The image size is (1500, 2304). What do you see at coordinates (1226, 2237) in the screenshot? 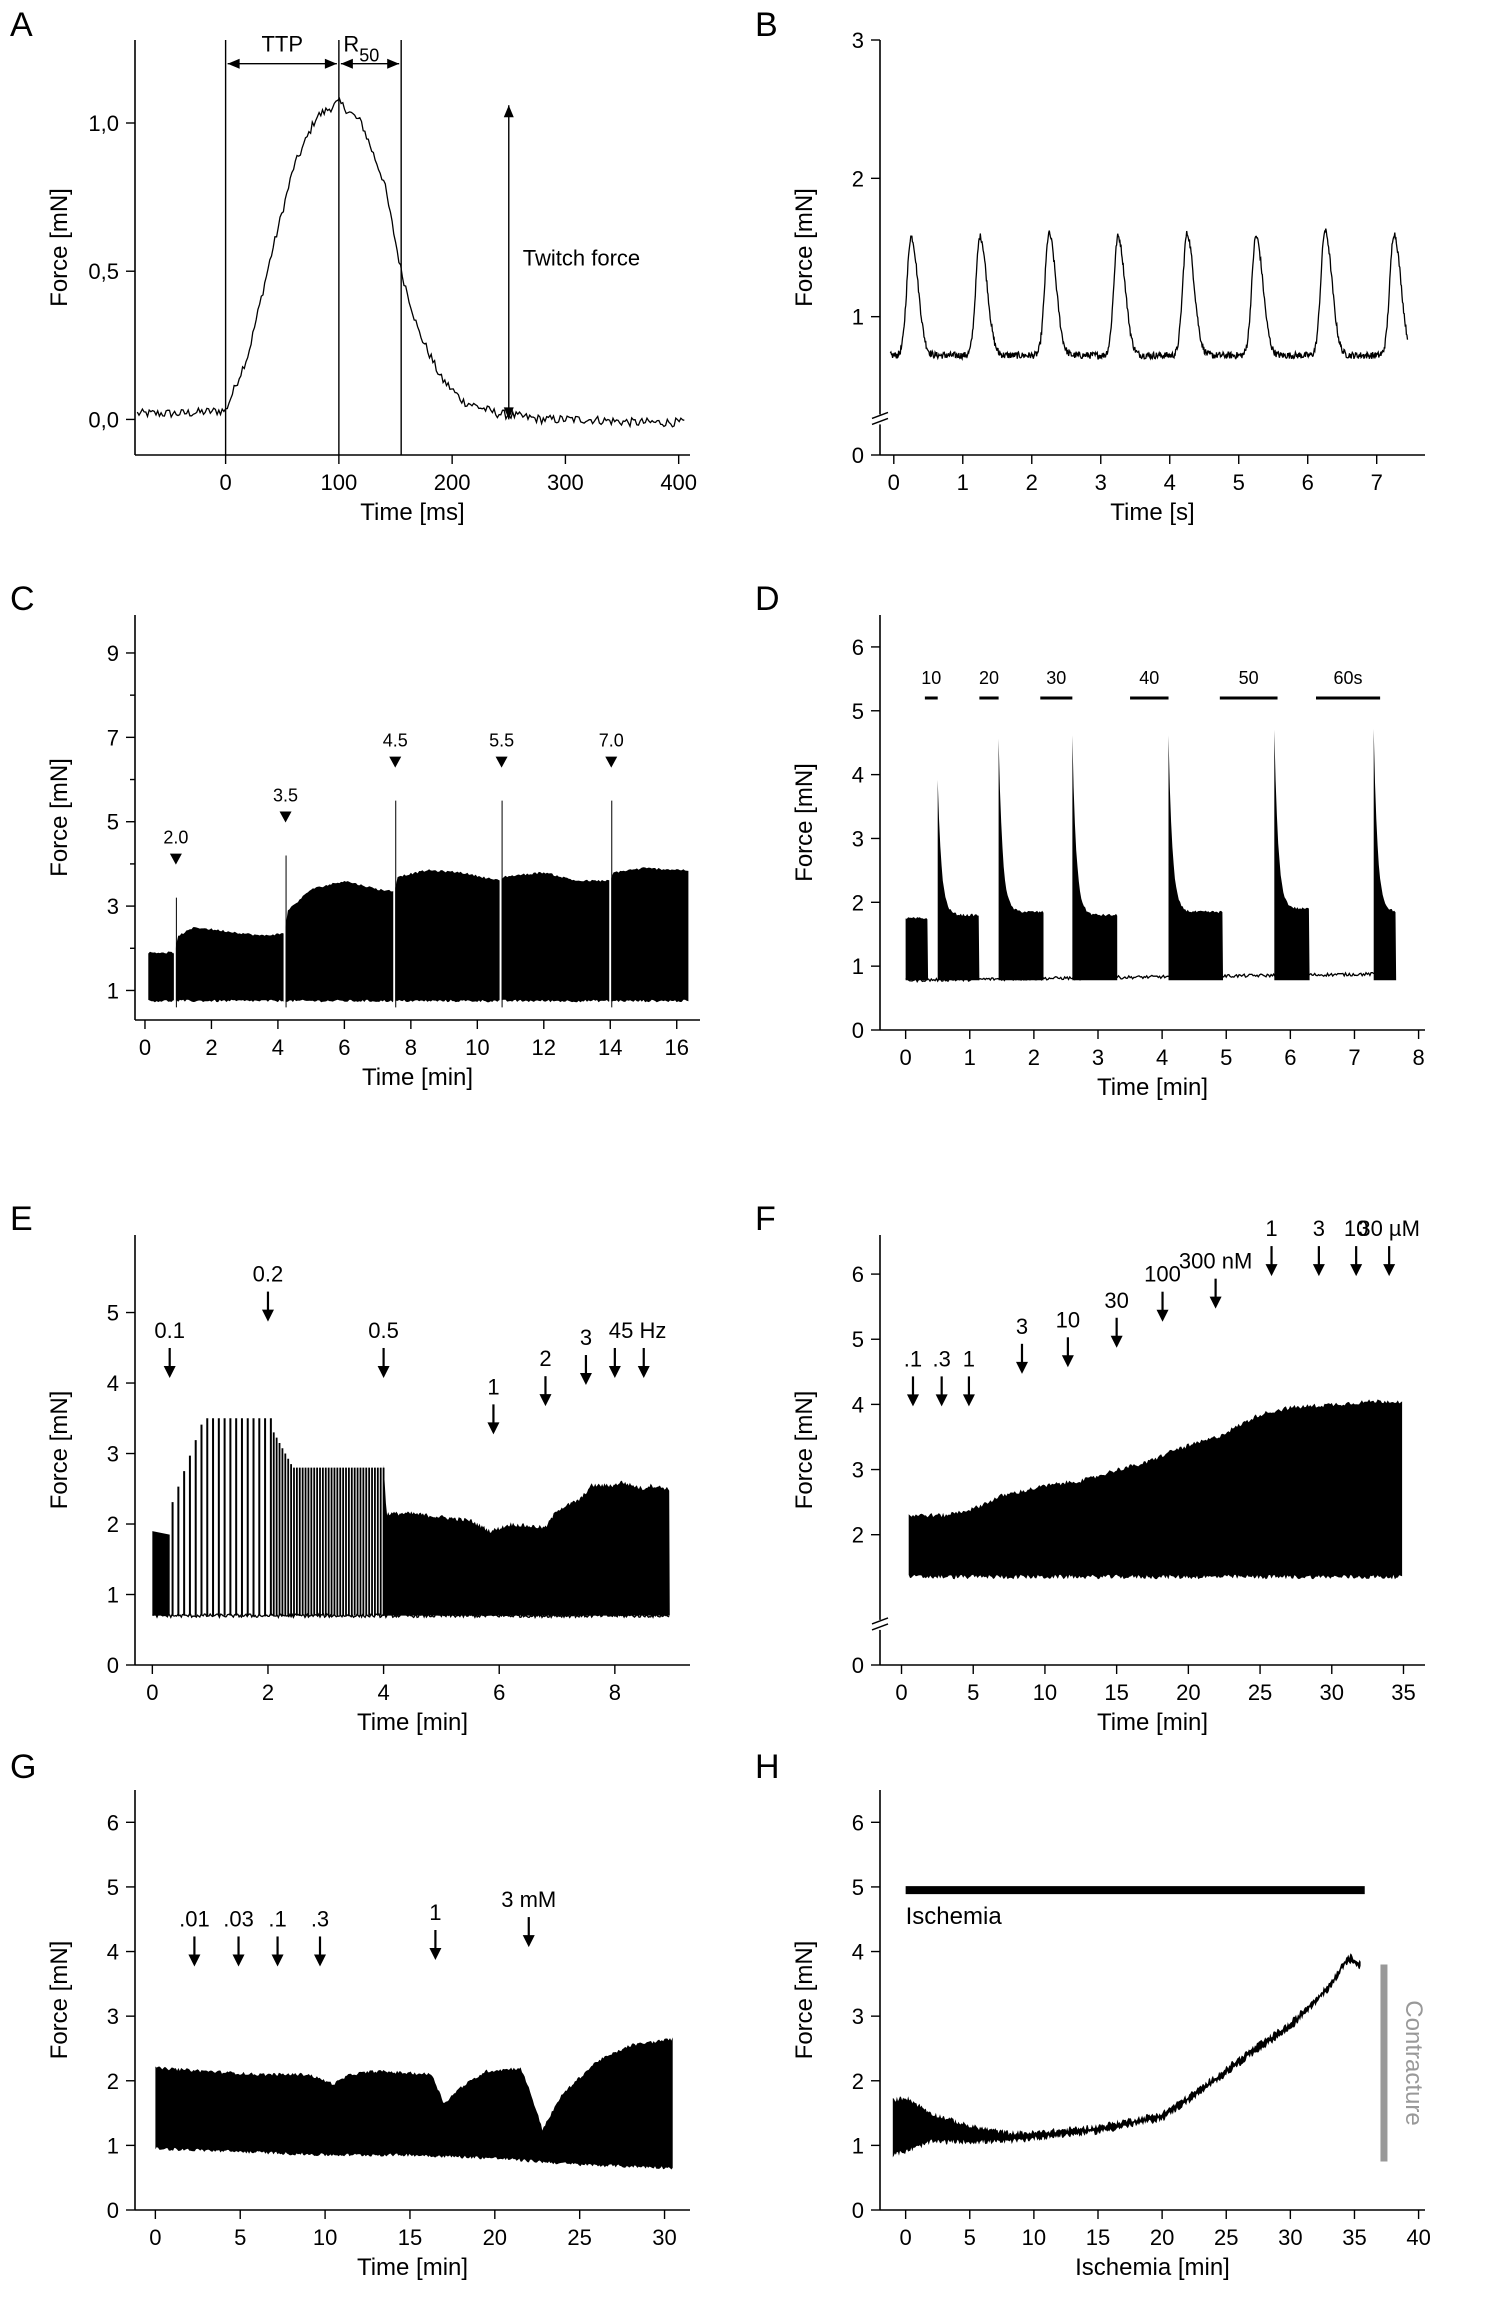
I see `x-tick-label: 25` at bounding box center [1226, 2237].